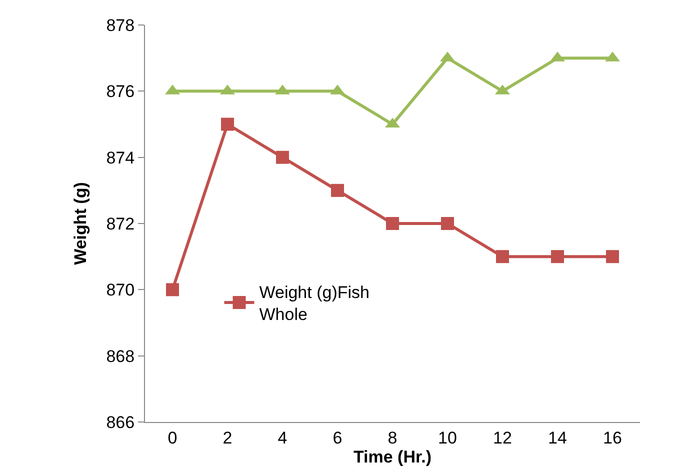  Describe the element at coordinates (120, 422) in the screenshot. I see `y-tick-label: 866` at that location.